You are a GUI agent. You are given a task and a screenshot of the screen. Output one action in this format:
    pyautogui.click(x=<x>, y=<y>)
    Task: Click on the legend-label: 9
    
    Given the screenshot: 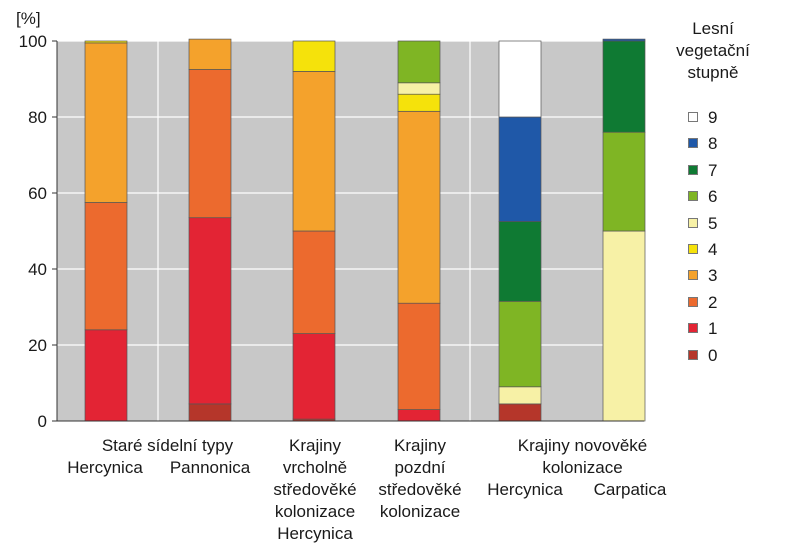 What is the action you would take?
    pyautogui.click(x=713, y=117)
    